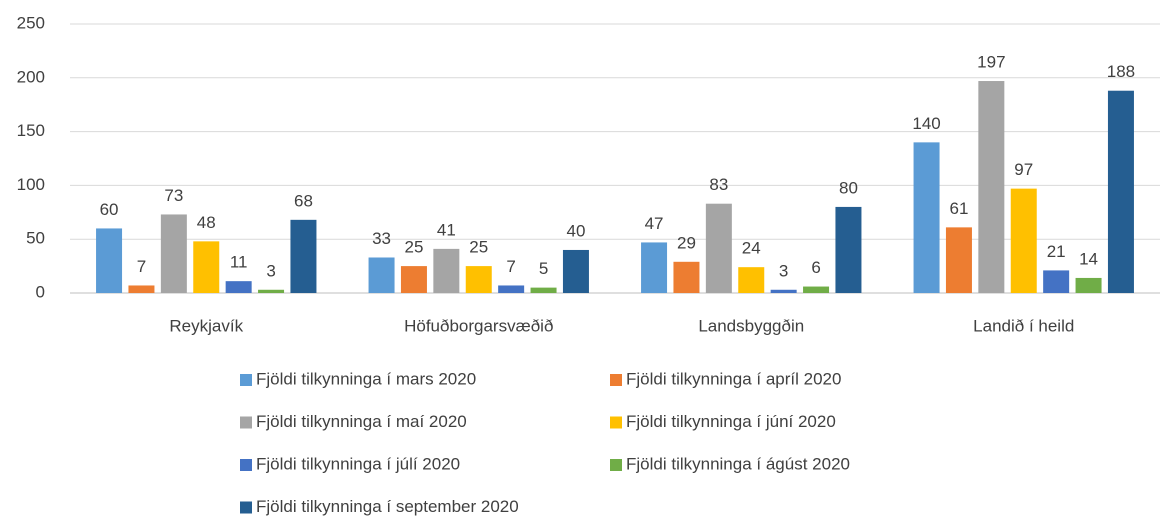  What do you see at coordinates (206, 222) in the screenshot?
I see `value-label: 48` at bounding box center [206, 222].